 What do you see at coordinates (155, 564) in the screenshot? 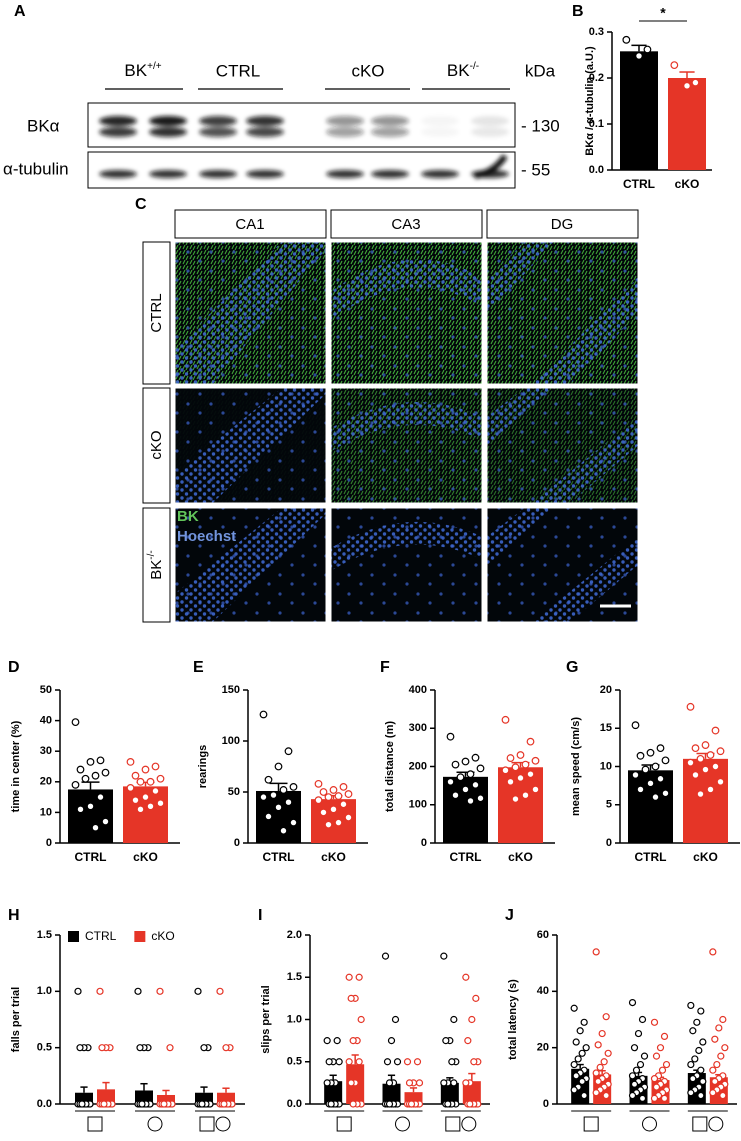
I see `row-header: BK-/-` at bounding box center [155, 564].